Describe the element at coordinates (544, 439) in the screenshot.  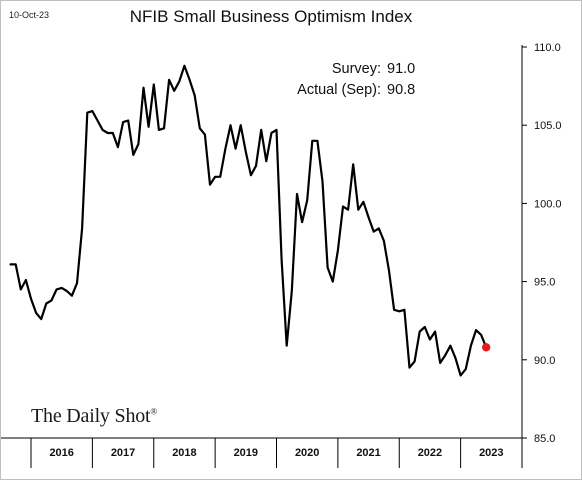
I see `y-tick-label: 85.0` at that location.